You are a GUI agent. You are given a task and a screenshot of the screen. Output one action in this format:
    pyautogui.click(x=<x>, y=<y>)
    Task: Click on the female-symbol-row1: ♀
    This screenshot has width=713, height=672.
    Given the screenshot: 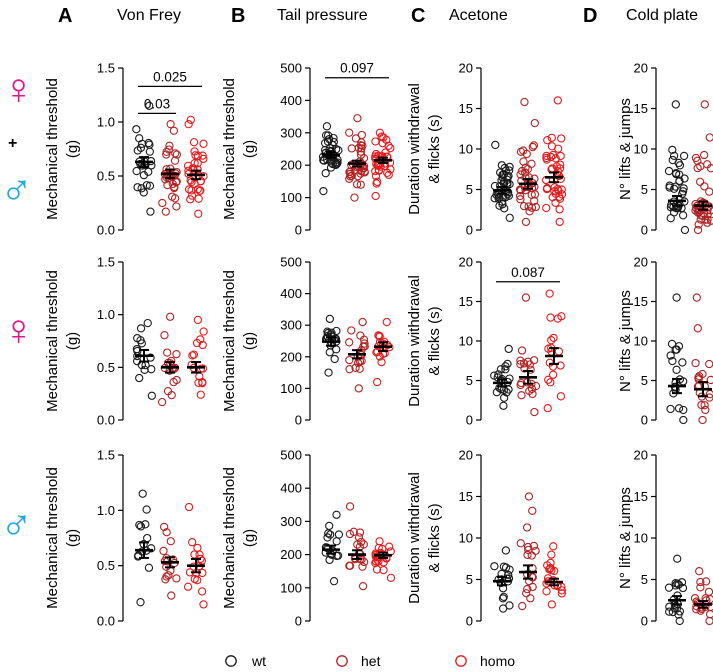 What is the action you would take?
    pyautogui.click(x=18, y=89)
    